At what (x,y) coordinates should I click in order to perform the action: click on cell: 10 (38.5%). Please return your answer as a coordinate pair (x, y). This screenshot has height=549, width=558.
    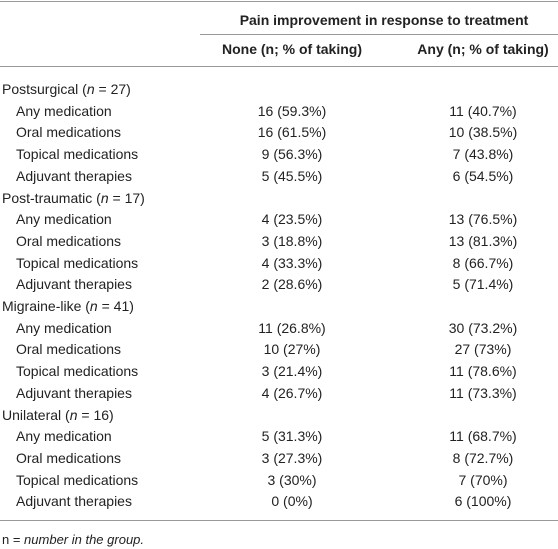
    Looking at the image, I should click on (483, 132).